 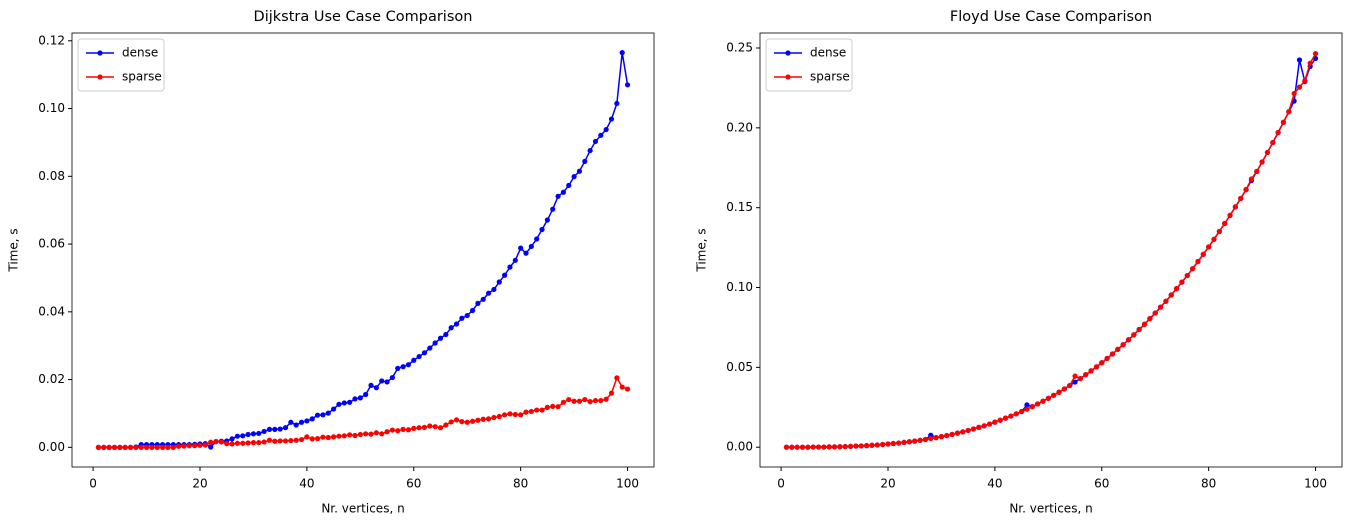 What do you see at coordinates (702, 250) in the screenshot?
I see `y-axis-label: Time, s` at bounding box center [702, 250].